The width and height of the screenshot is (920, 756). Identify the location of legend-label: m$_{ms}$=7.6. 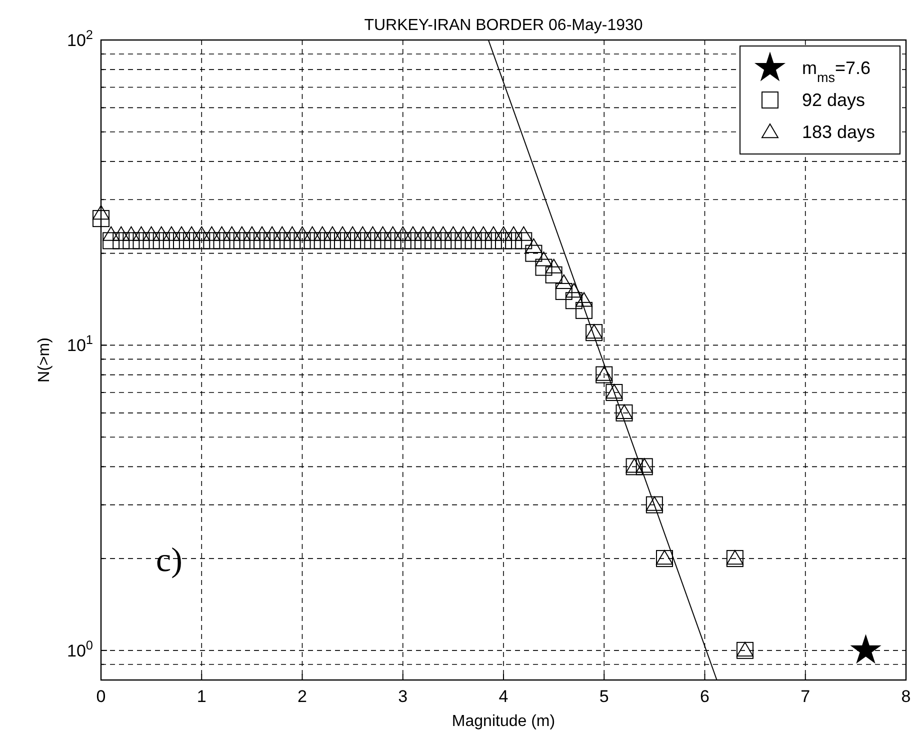
(836, 71).